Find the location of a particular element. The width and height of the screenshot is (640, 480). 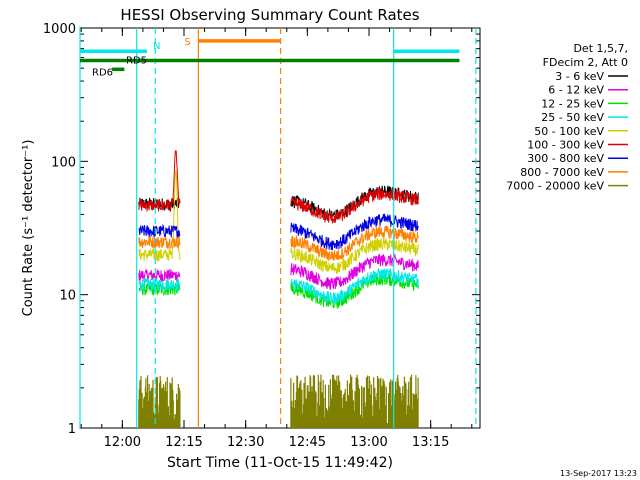

x-tick-label: 13:00 is located at coordinates (368, 442).